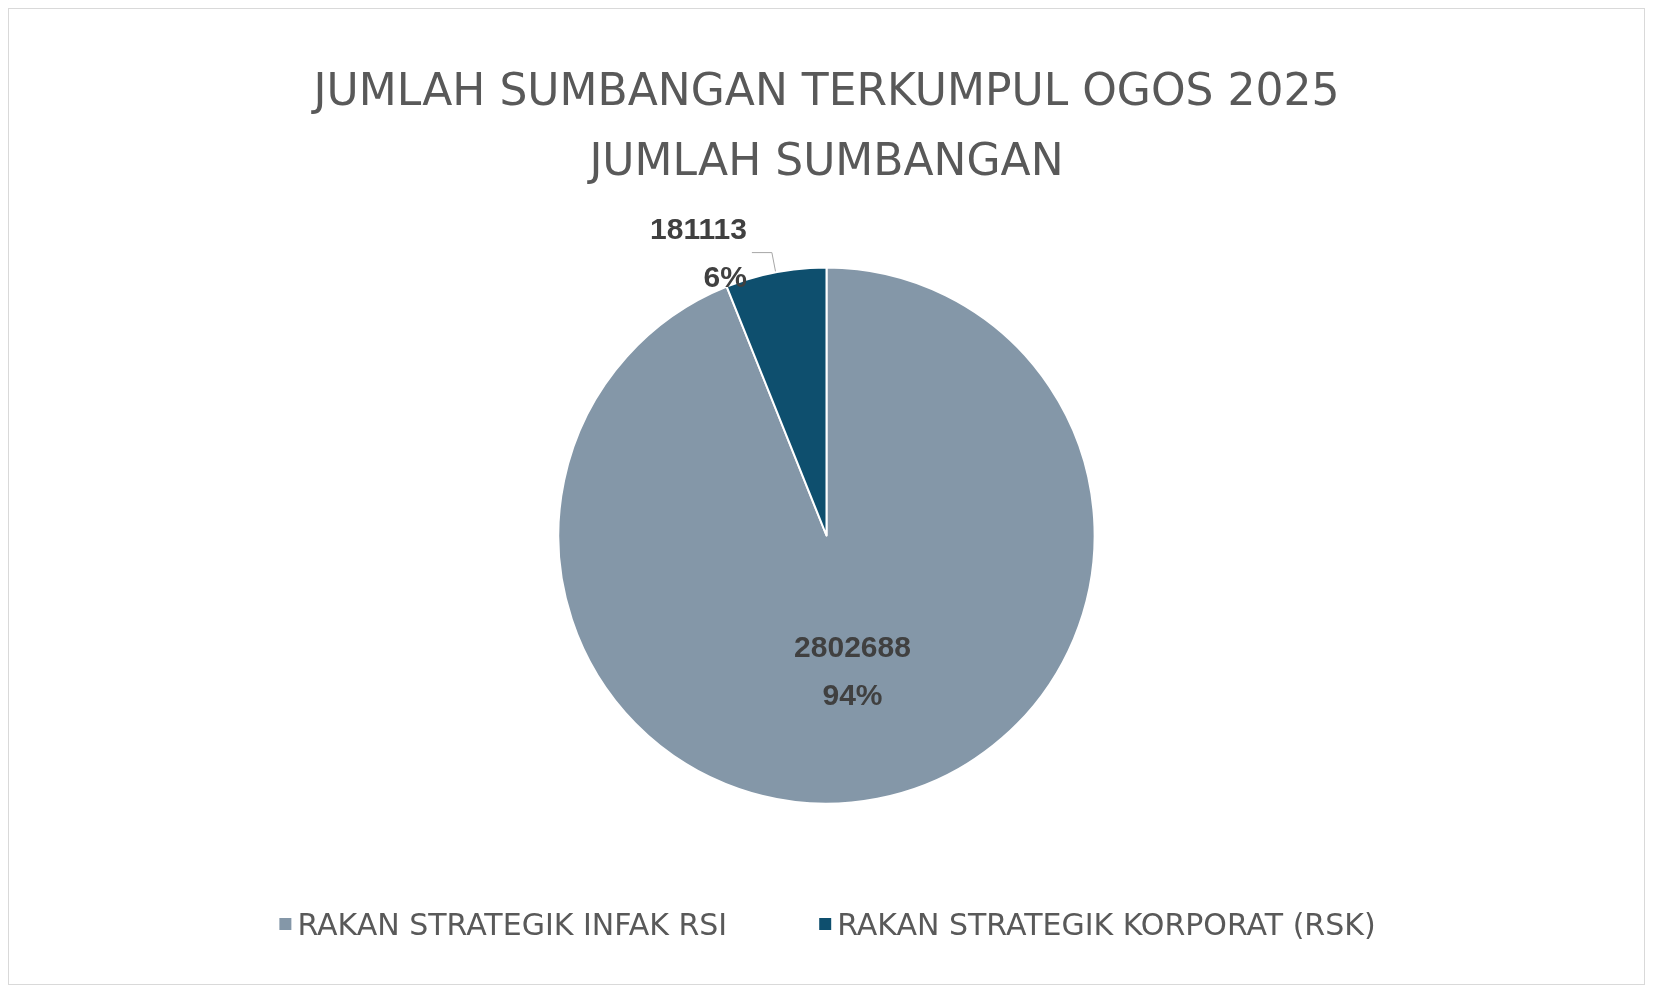 The image size is (1653, 993). I want to click on data-label: 2802688 94%, so click(852, 670).